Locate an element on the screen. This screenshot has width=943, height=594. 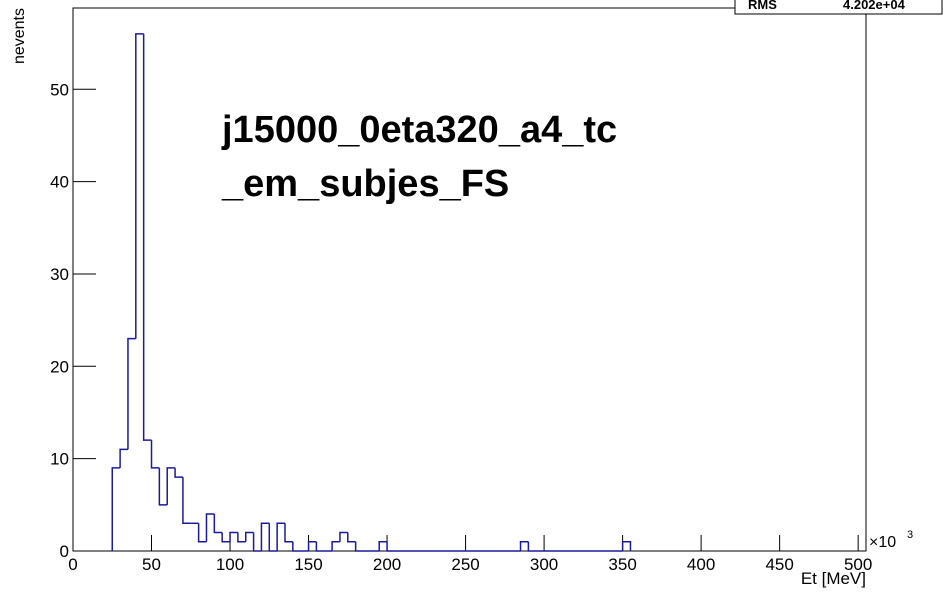
x-multiplier: ×10 is located at coordinates (882, 542).